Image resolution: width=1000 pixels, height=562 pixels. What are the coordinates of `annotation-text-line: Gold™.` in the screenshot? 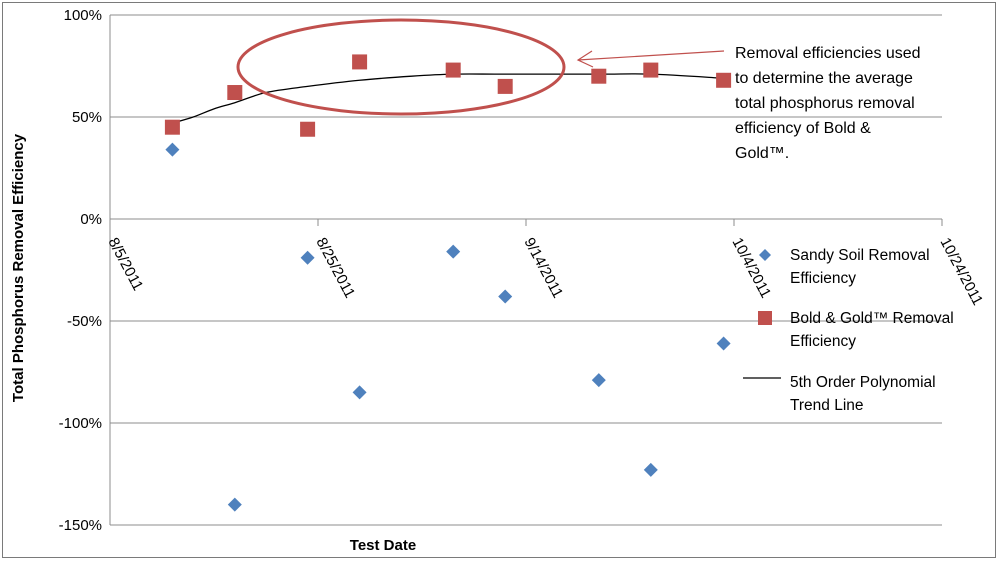 It's located at (762, 153).